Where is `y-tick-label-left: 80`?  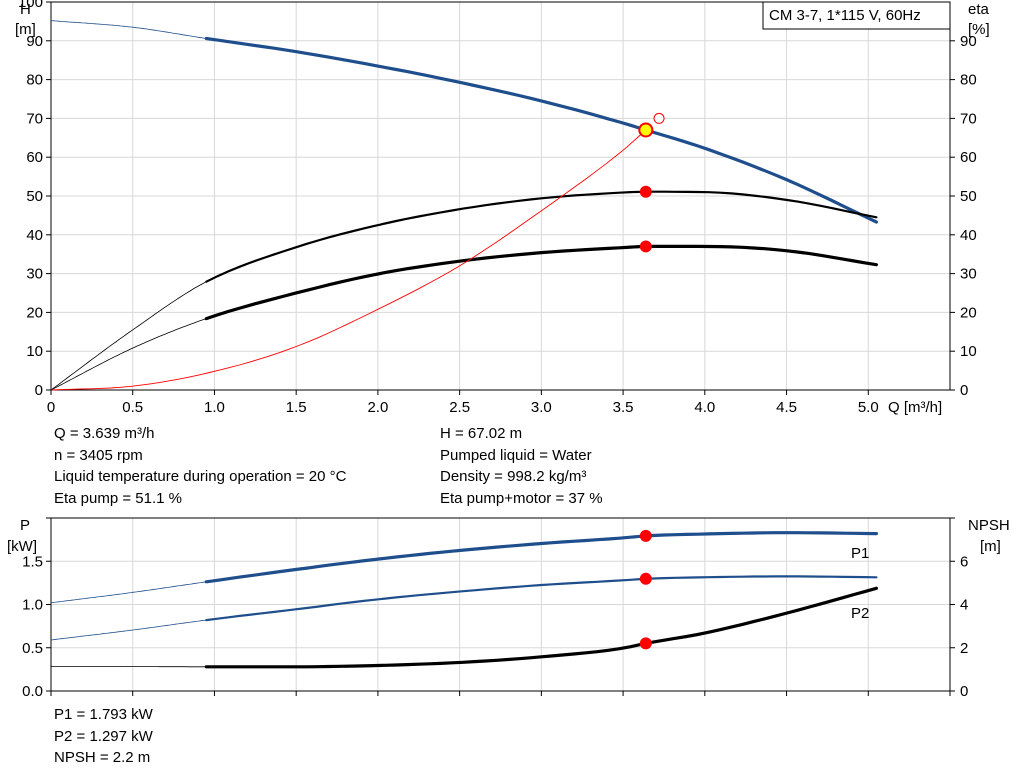 y-tick-label-left: 80 is located at coordinates (34, 80).